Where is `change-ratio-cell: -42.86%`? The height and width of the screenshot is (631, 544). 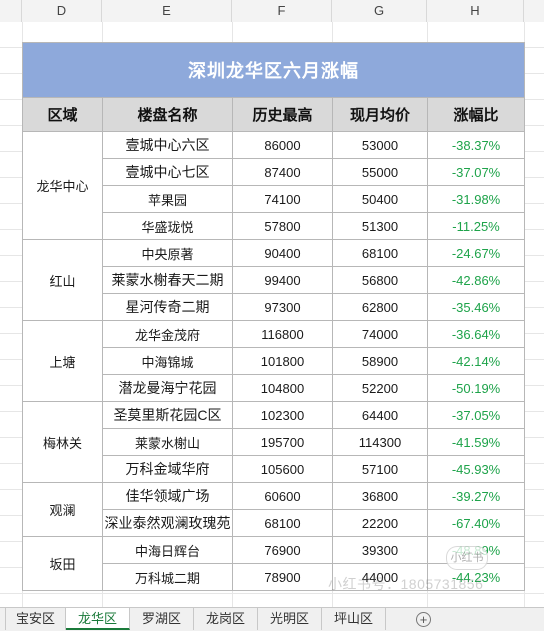
change-ratio-cell: -42.86% is located at coordinates (476, 280).